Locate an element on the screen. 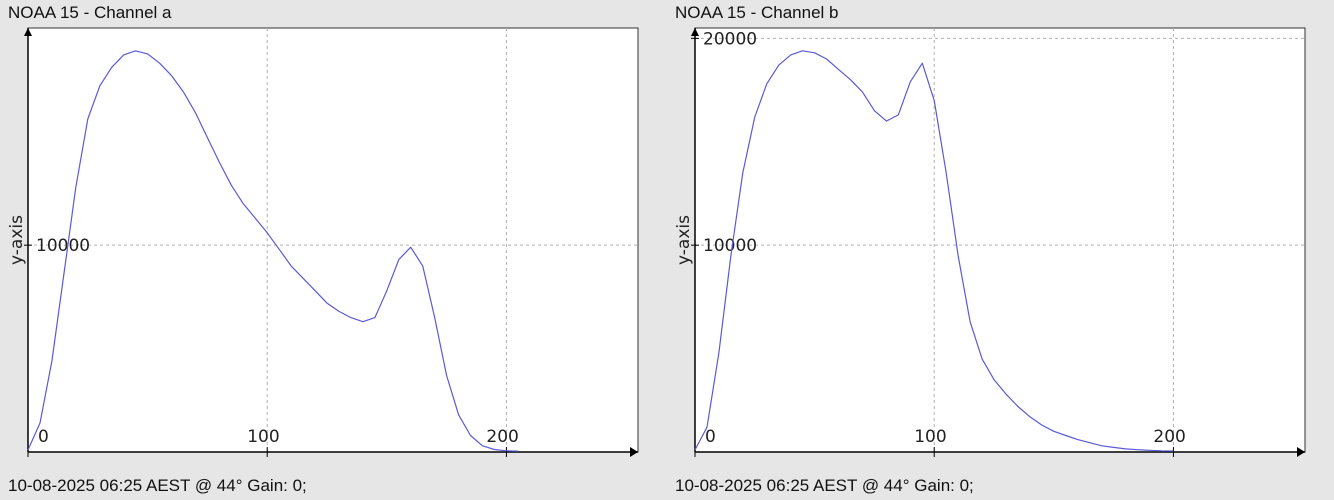 Image resolution: width=1334 pixels, height=500 pixels. y-tick-label: 20000 is located at coordinates (730, 39).